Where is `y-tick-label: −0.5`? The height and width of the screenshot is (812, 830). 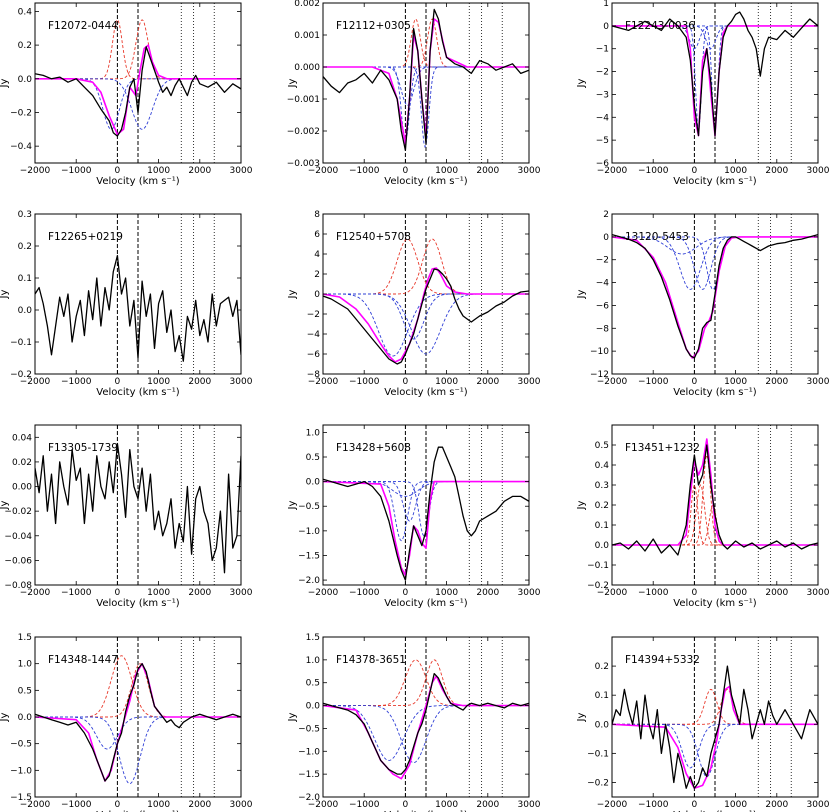
y-tick-label: −0.5 is located at coordinates (309, 729).